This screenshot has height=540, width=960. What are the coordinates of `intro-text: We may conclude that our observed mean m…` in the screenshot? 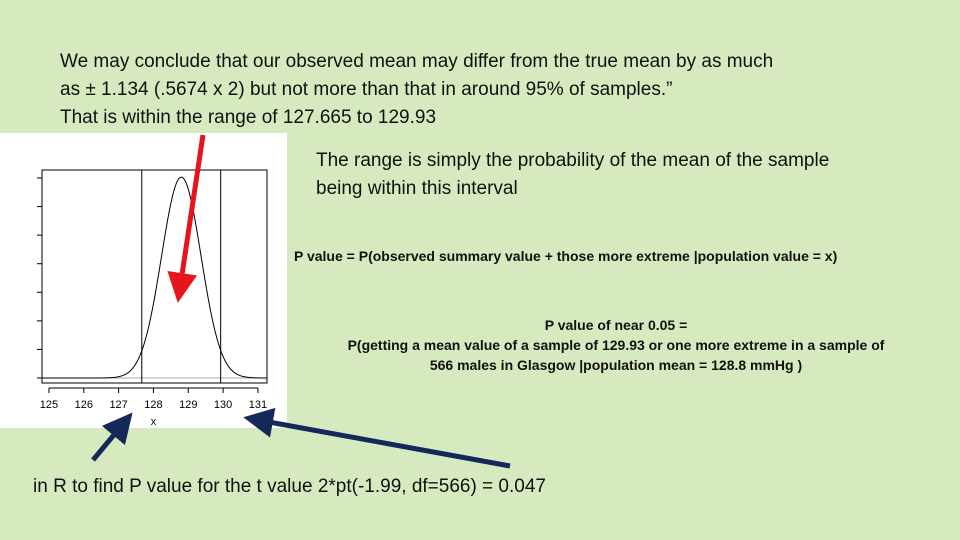 It's located at (416, 90).